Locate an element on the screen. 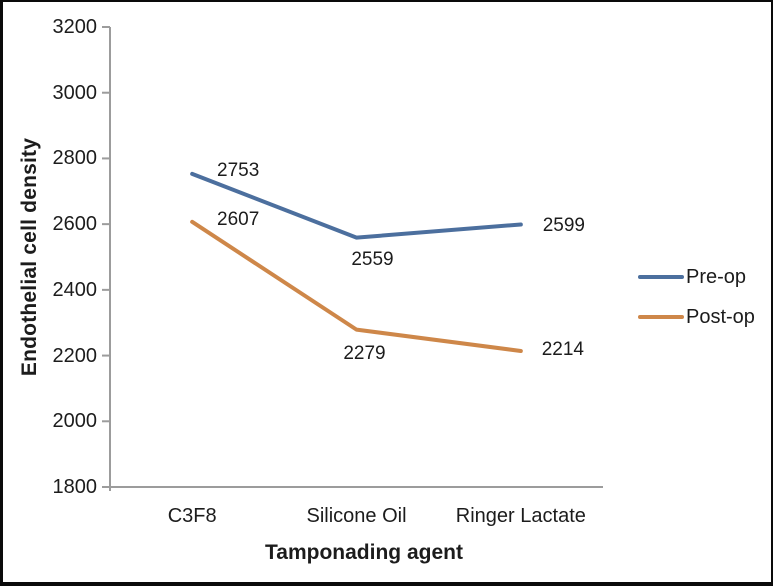  y-axis-title: Endothelial cell density is located at coordinates (29, 257).